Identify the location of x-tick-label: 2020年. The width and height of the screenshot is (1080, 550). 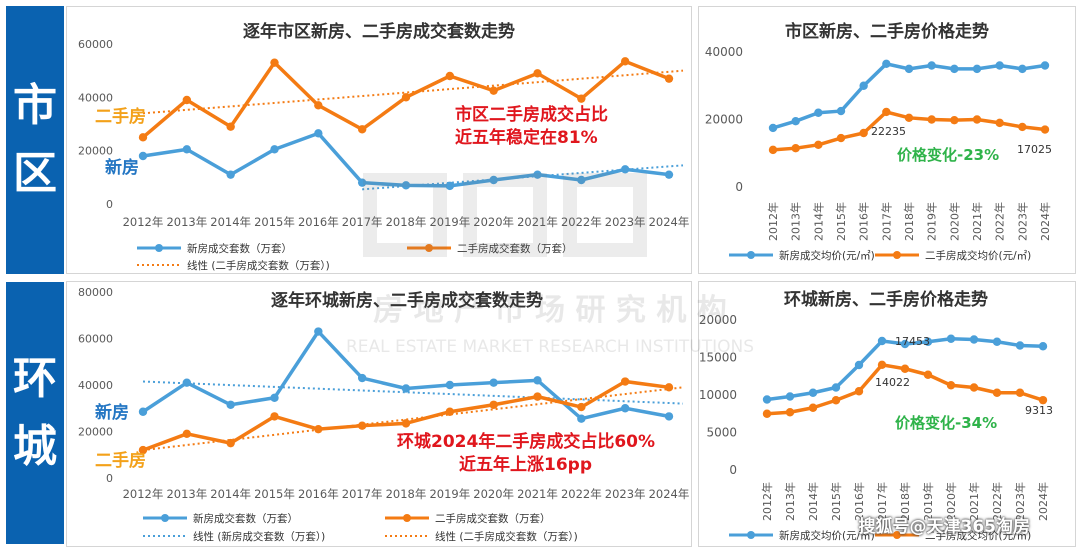
(493, 494).